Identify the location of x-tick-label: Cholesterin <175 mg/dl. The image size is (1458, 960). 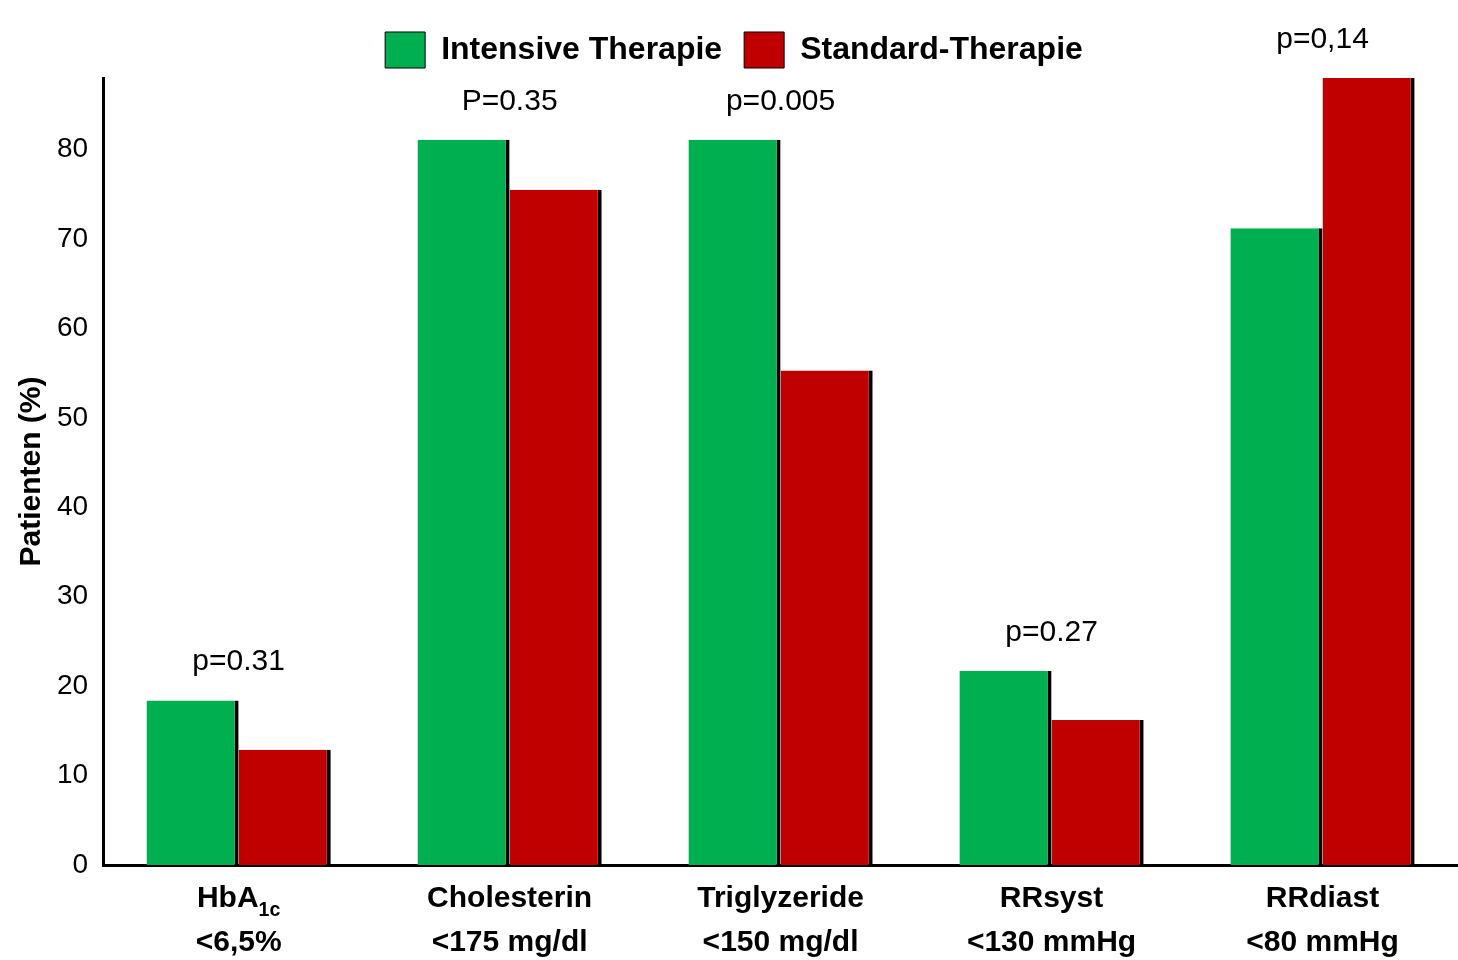
(510, 918).